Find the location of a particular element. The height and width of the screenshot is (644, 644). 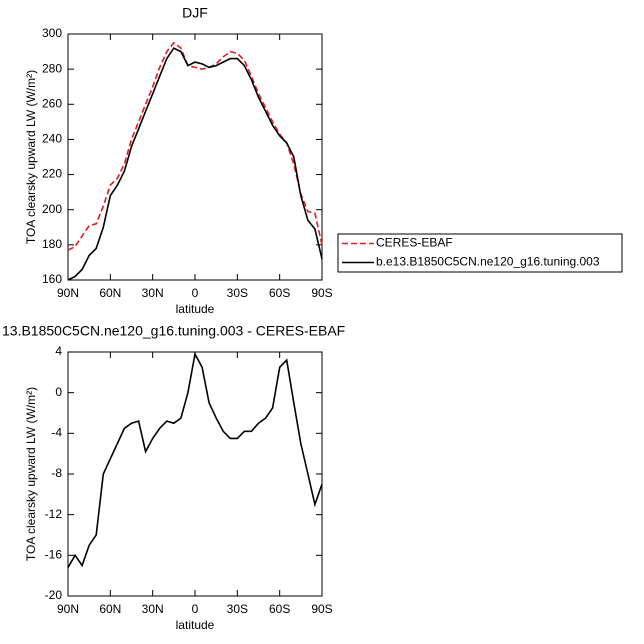

y-tick-label: 4 is located at coordinates (58, 351).